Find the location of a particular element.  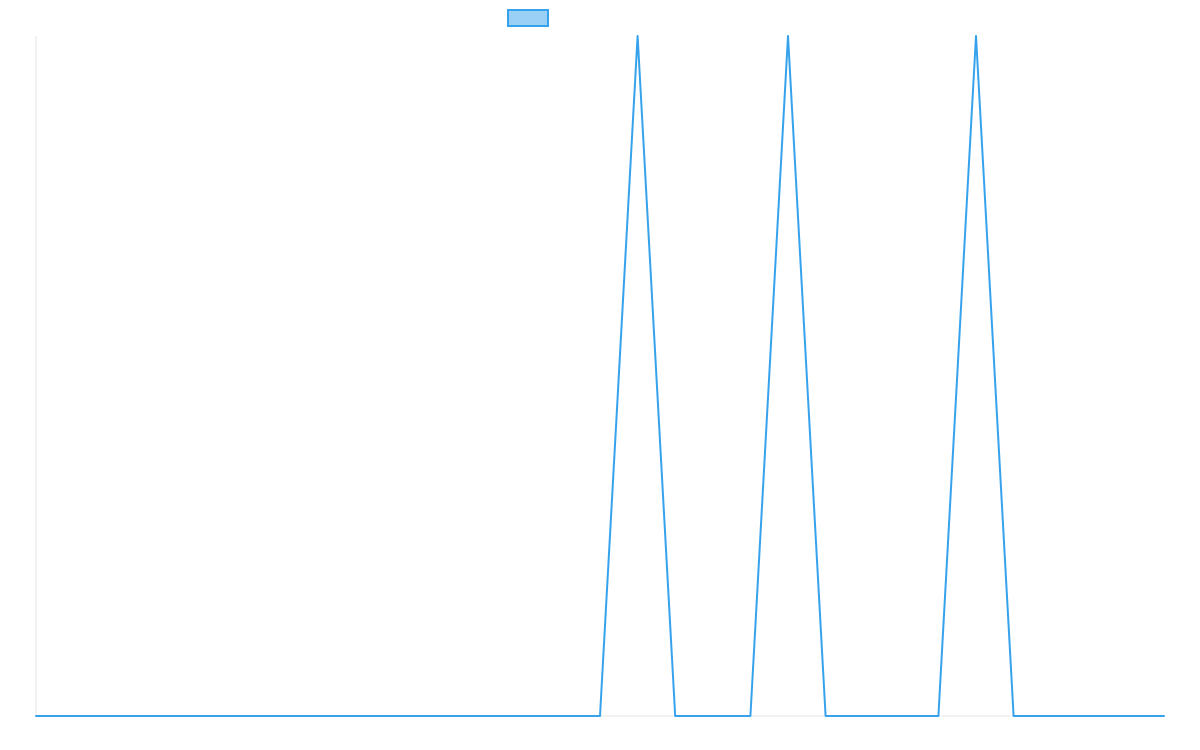

legend is located at coordinates (528, 18).